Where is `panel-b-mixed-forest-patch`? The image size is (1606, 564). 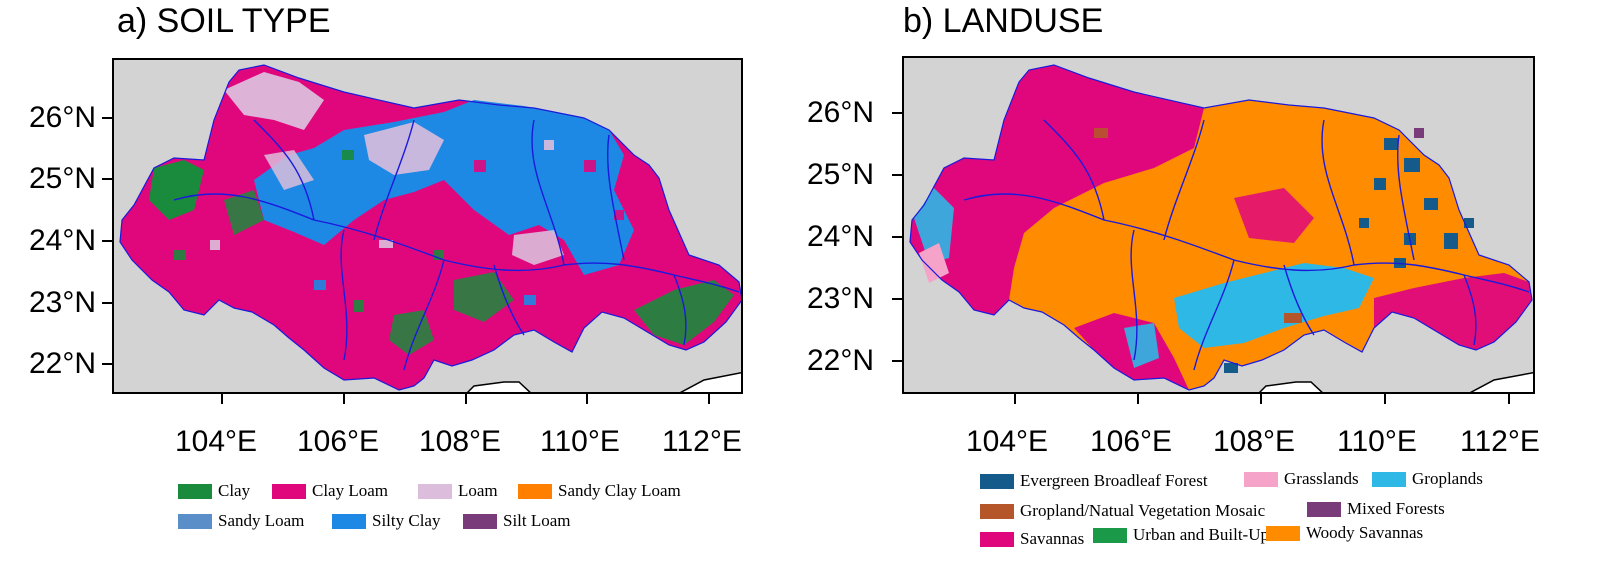
panel-b-mixed-forest-patch is located at coordinates (1419, 133).